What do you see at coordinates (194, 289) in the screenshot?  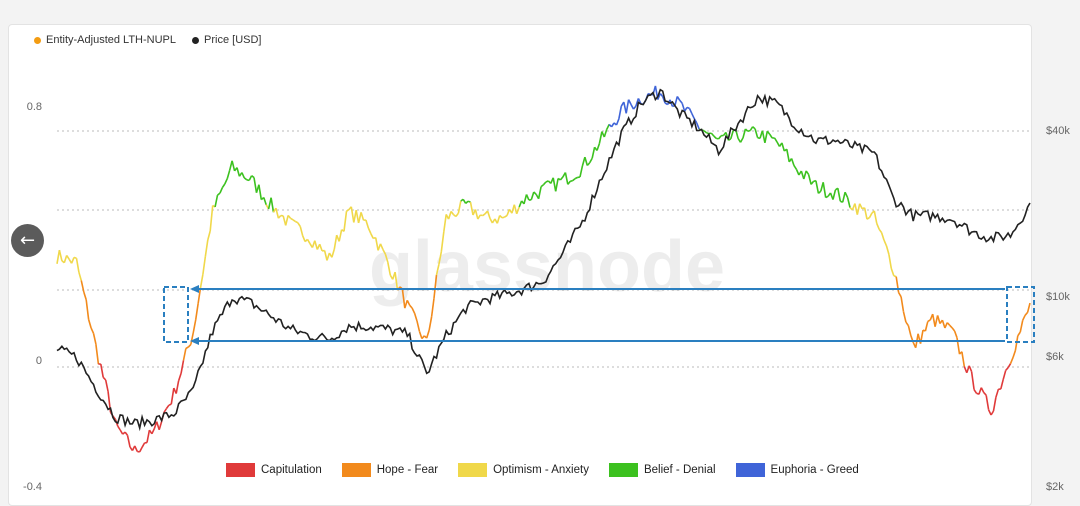 I see `annotation-arrowhead` at bounding box center [194, 289].